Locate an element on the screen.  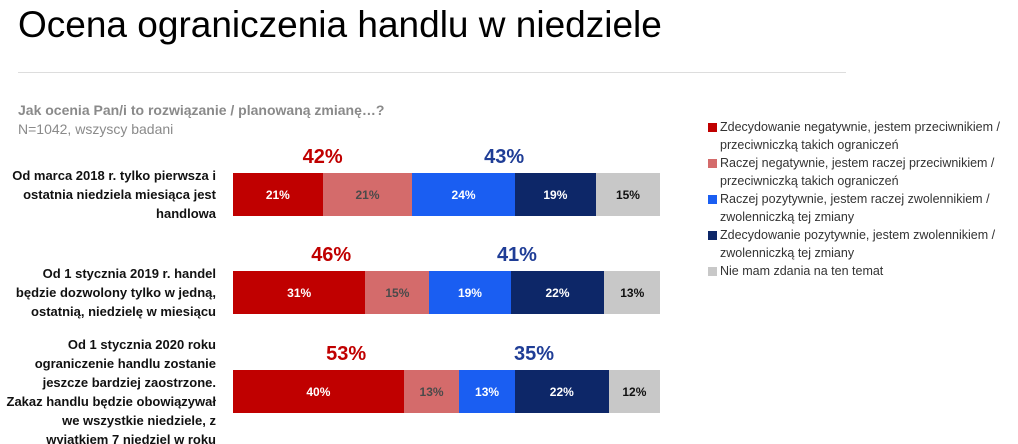
value-label: 40% is located at coordinates (318, 391).